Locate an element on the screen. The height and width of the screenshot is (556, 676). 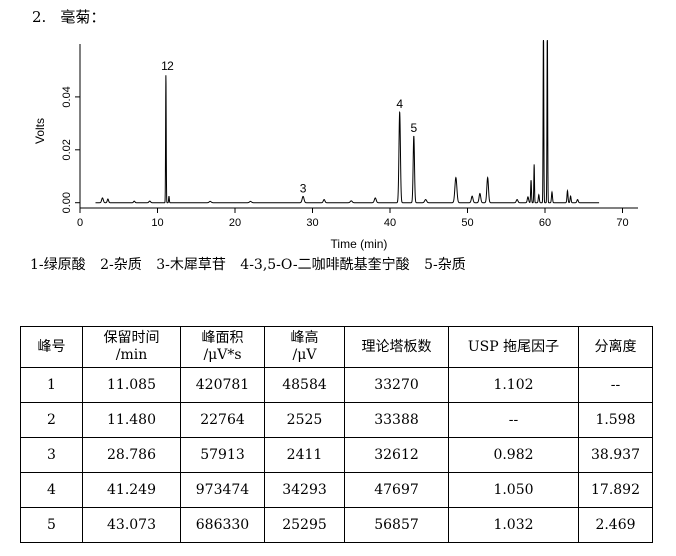
table-row: 1 11.085 420781 48584 33270 1.102 -- is located at coordinates (336, 385).